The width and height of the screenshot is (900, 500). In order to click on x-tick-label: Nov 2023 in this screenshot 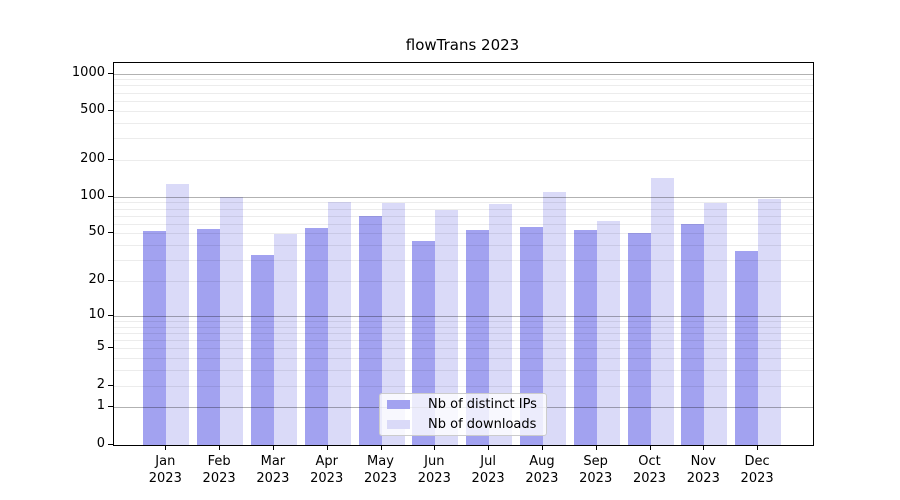, I will do `click(703, 470)`.